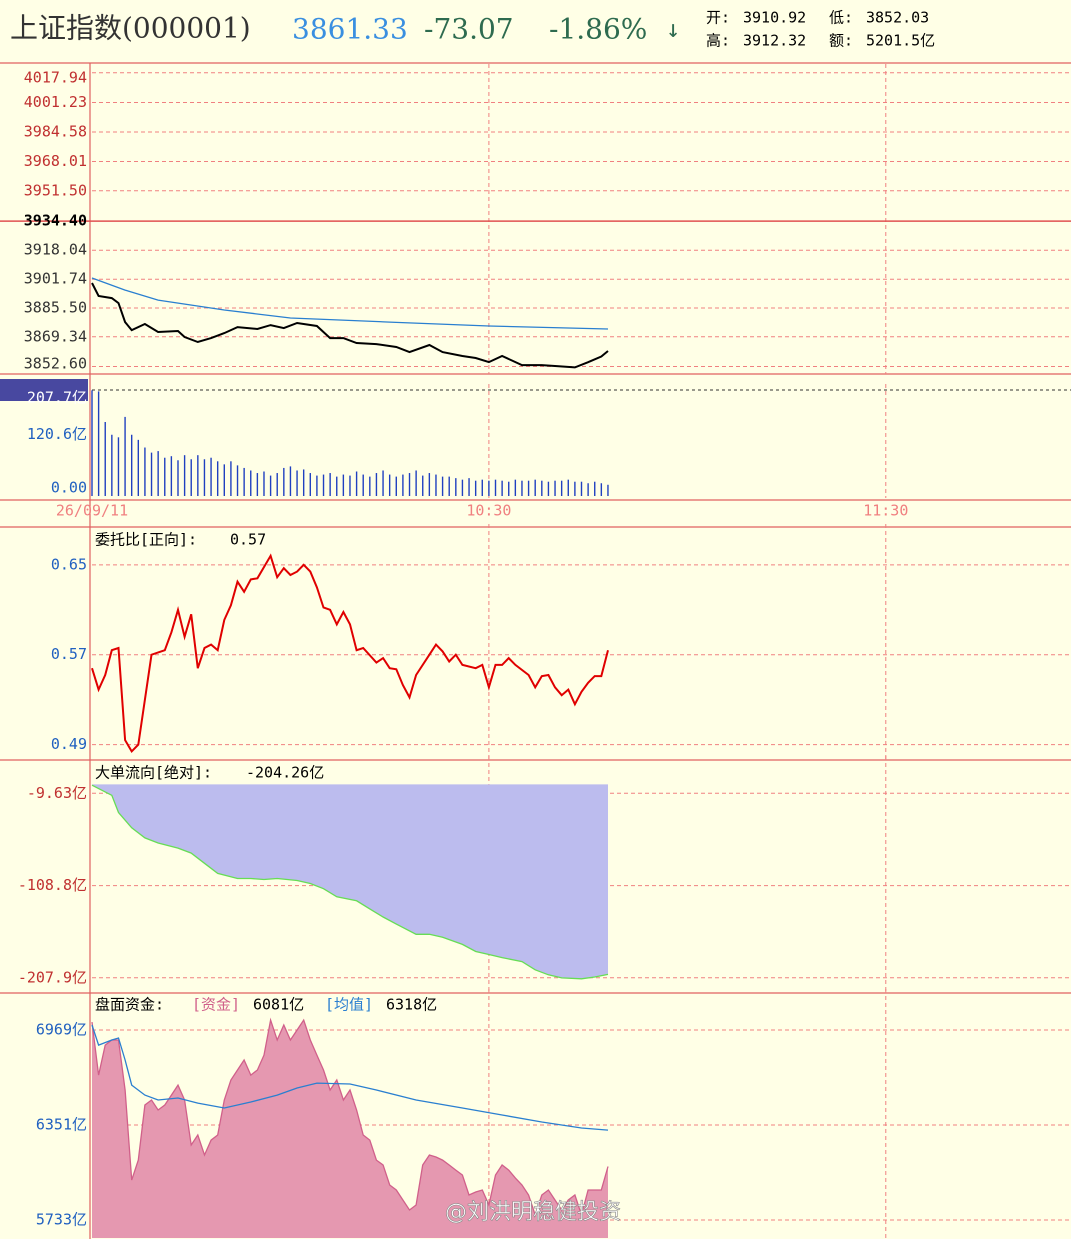 Image resolution: width=1071 pixels, height=1239 pixels. Describe the element at coordinates (349, 1005) in the screenshot. I see `legend-entry: [均值]` at that location.